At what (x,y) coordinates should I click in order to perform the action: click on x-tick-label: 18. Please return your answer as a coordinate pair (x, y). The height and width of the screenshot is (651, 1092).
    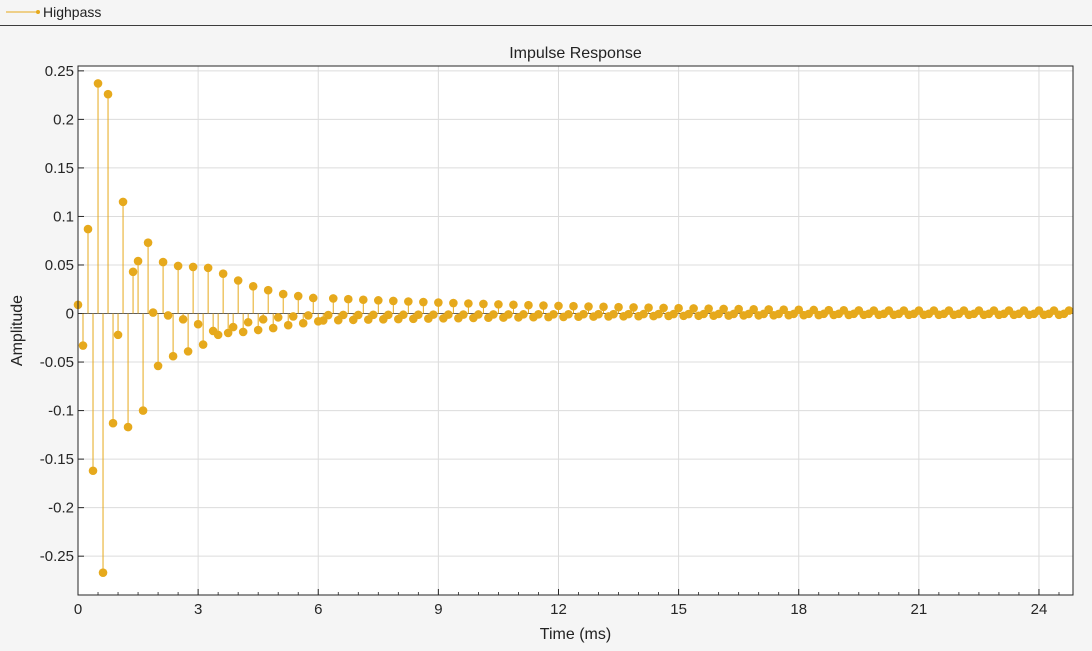
    Looking at the image, I should click on (798, 609).